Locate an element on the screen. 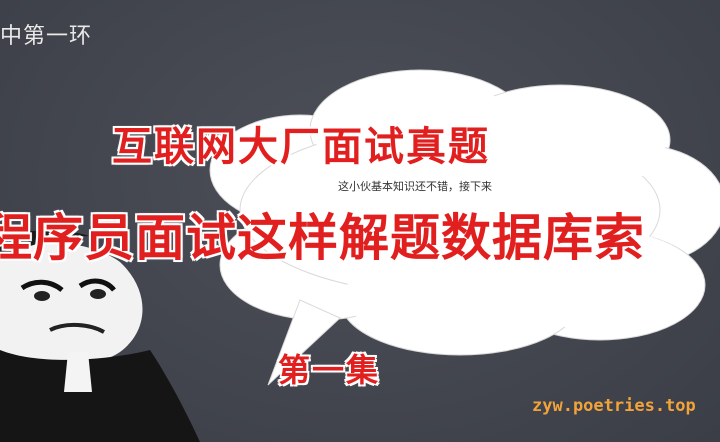 This screenshot has width=720, height=442. corner-title: 中第一环 is located at coordinates (46, 36).